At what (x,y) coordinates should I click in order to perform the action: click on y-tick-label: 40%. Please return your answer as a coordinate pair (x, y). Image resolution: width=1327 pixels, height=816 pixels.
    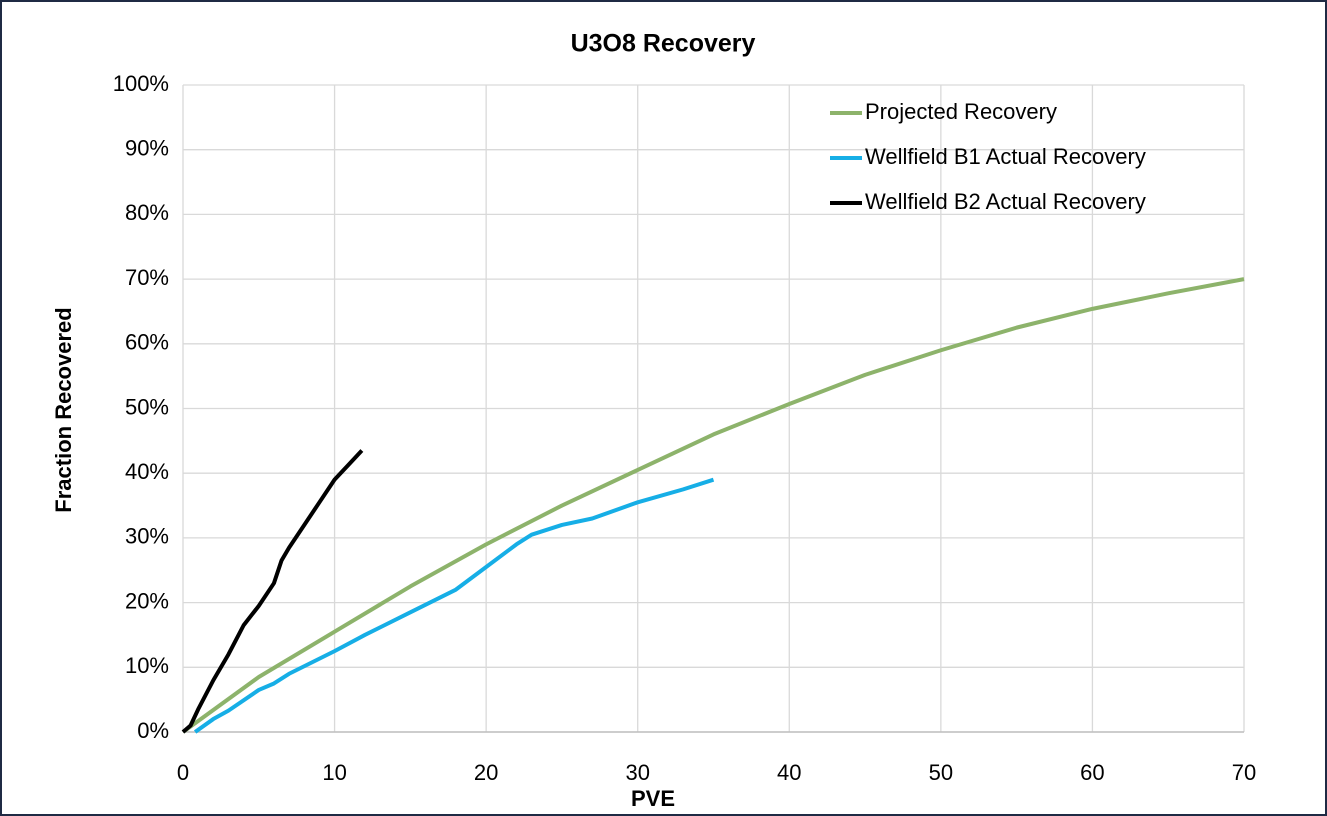
    Looking at the image, I should click on (147, 471).